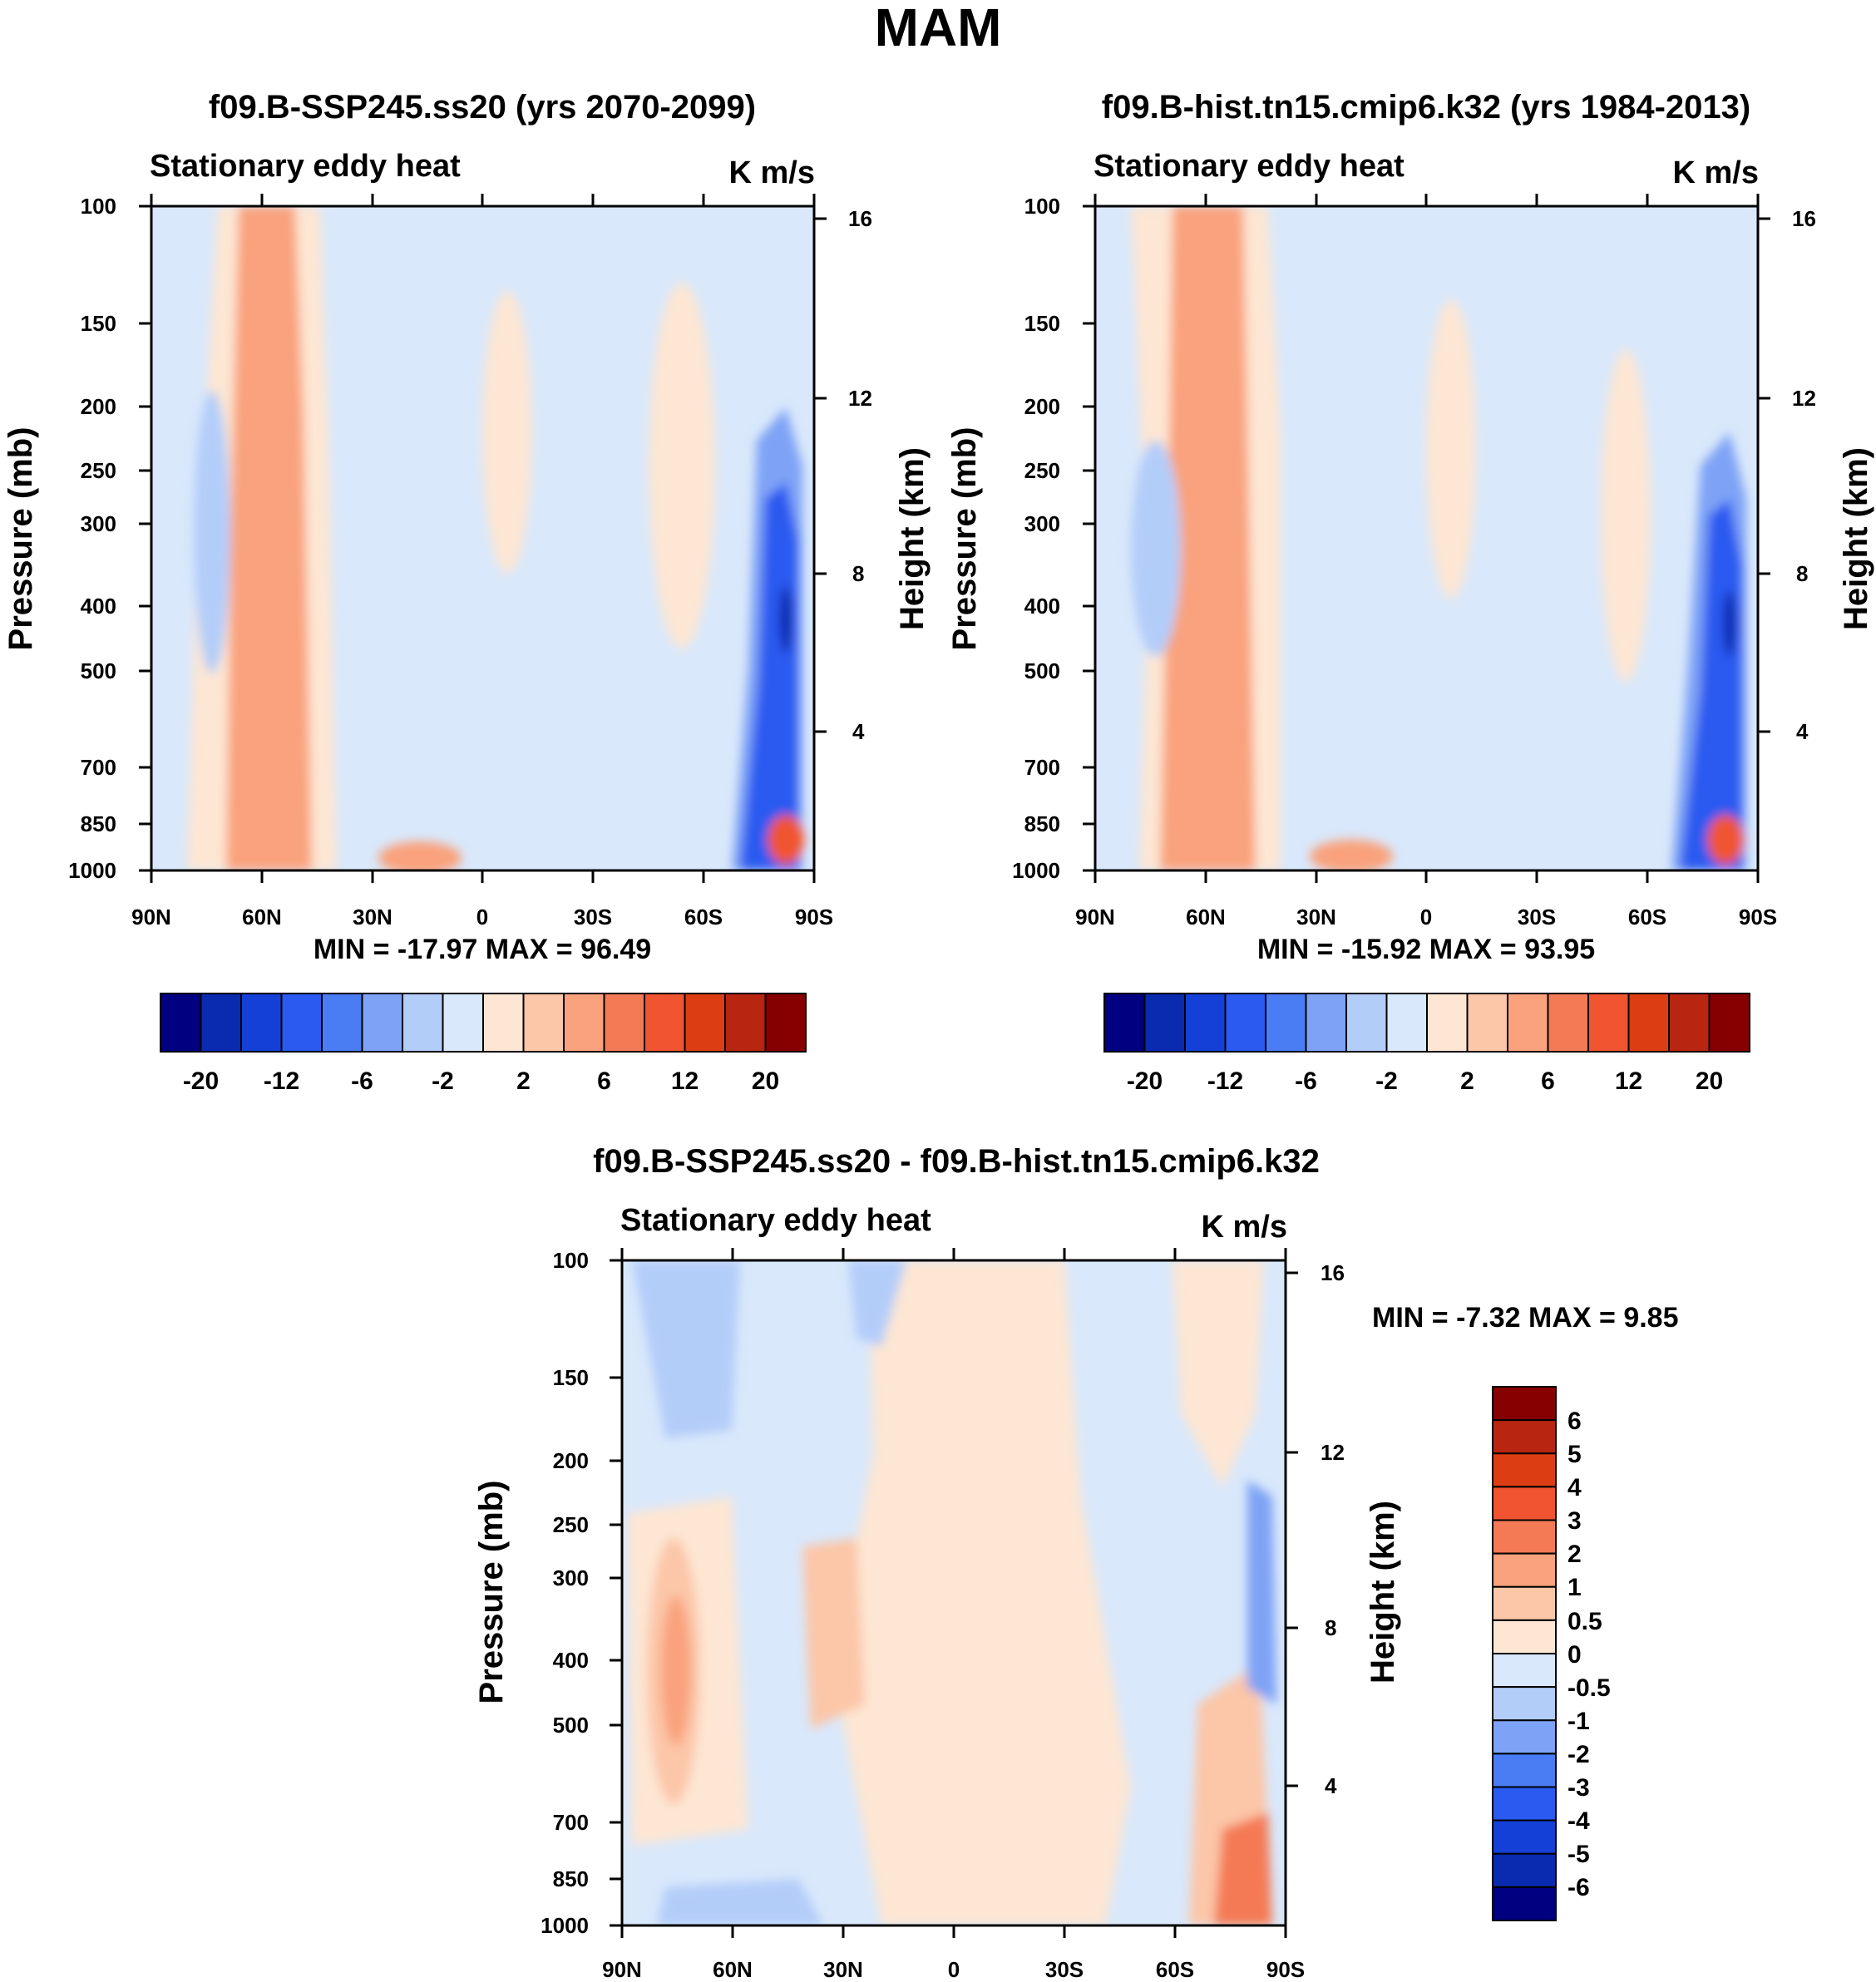  What do you see at coordinates (1467, 1081) in the screenshot?
I see `colorbar-label: 2` at bounding box center [1467, 1081].